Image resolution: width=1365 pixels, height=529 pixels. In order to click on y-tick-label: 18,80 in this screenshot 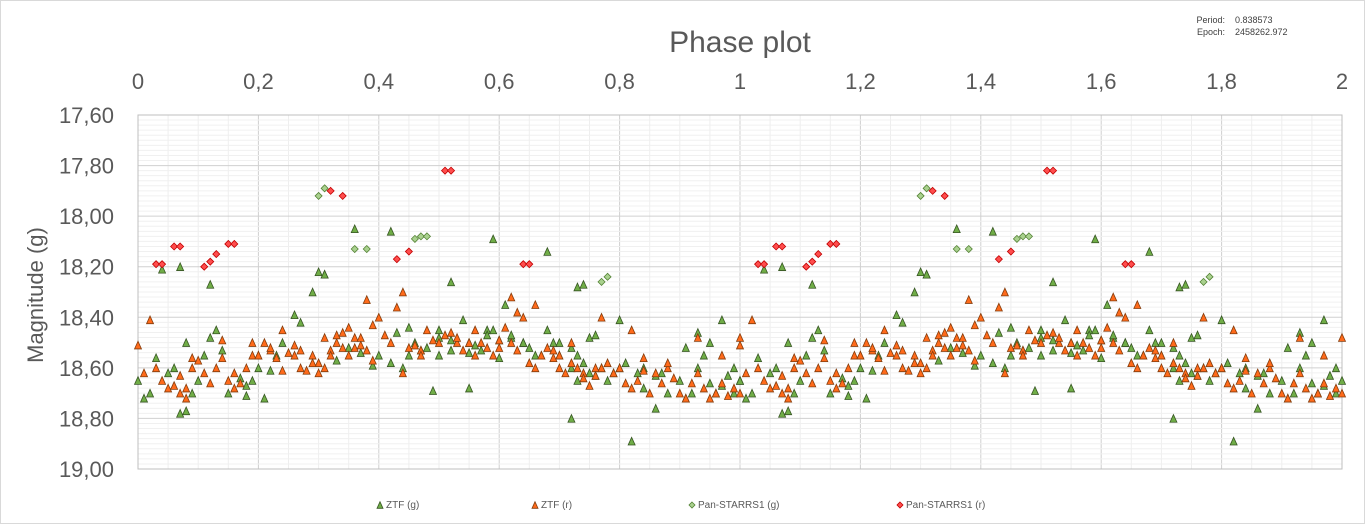, I will do `click(86, 418)`.